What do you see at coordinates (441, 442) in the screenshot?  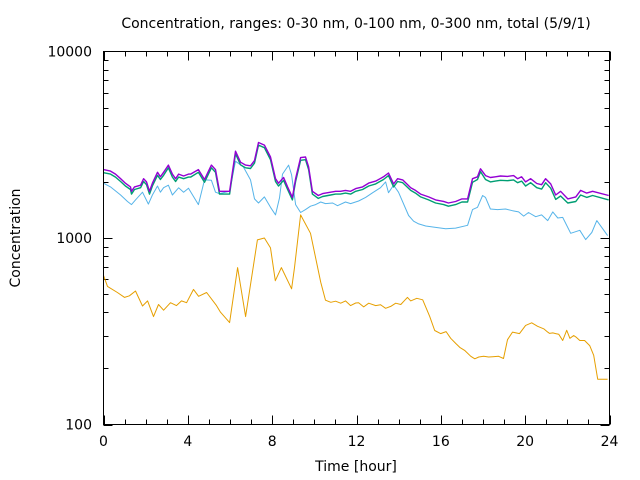 I see `x-tick-label: 16` at bounding box center [441, 442].